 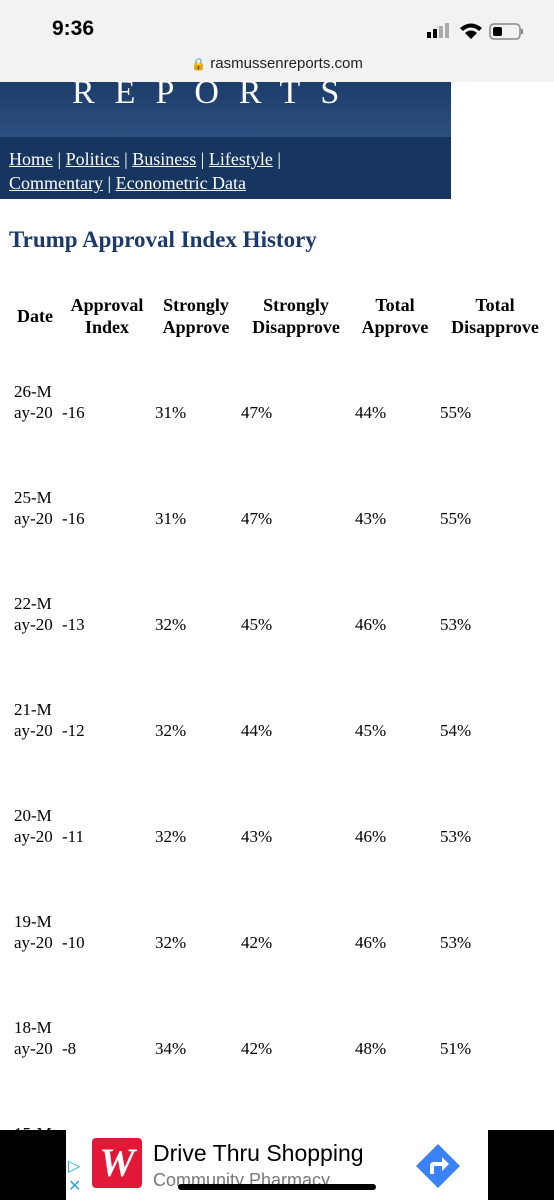 What do you see at coordinates (33, 932) in the screenshot?
I see `date-cell: 19-May-20` at bounding box center [33, 932].